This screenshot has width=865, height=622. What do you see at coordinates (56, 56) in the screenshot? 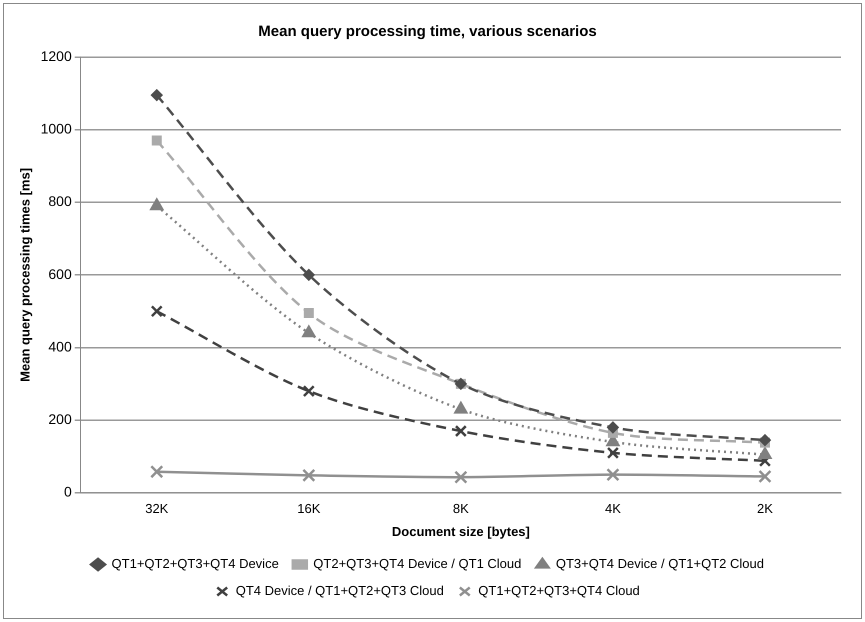
I see `y-tick-label: 1200` at bounding box center [56, 56].